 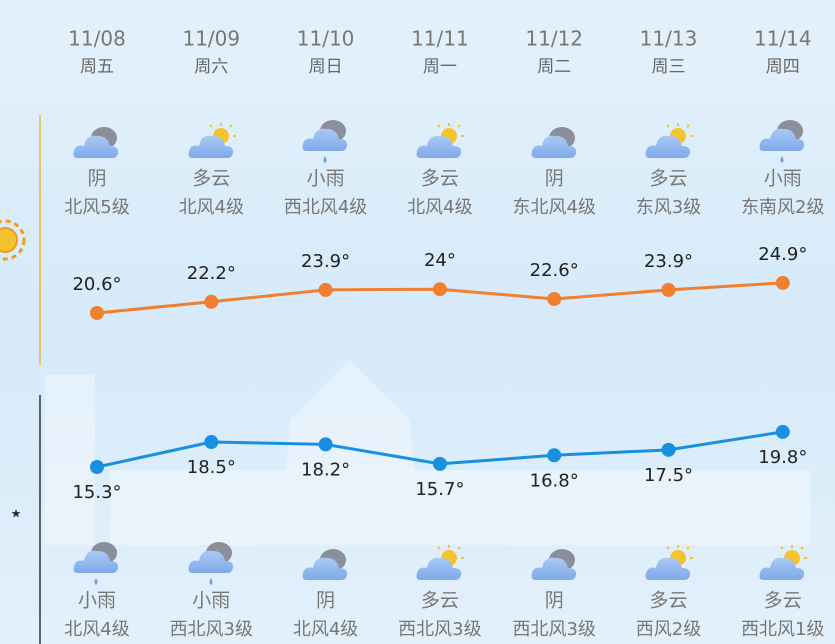 What do you see at coordinates (325, 469) in the screenshot?
I see `temp-label: 18.2°` at bounding box center [325, 469].